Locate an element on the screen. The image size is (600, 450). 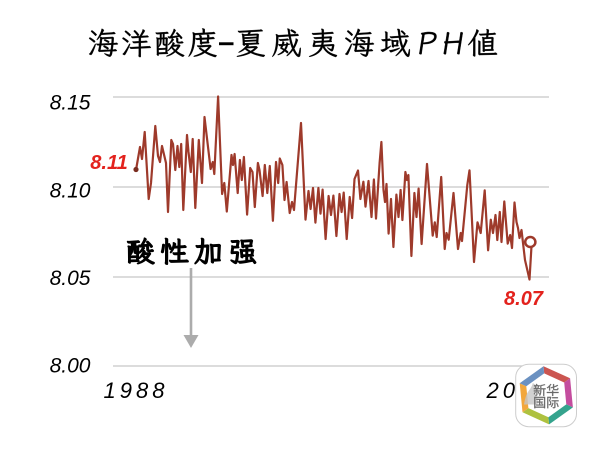
svg-text: 8.00 is located at coordinates (70, 366).